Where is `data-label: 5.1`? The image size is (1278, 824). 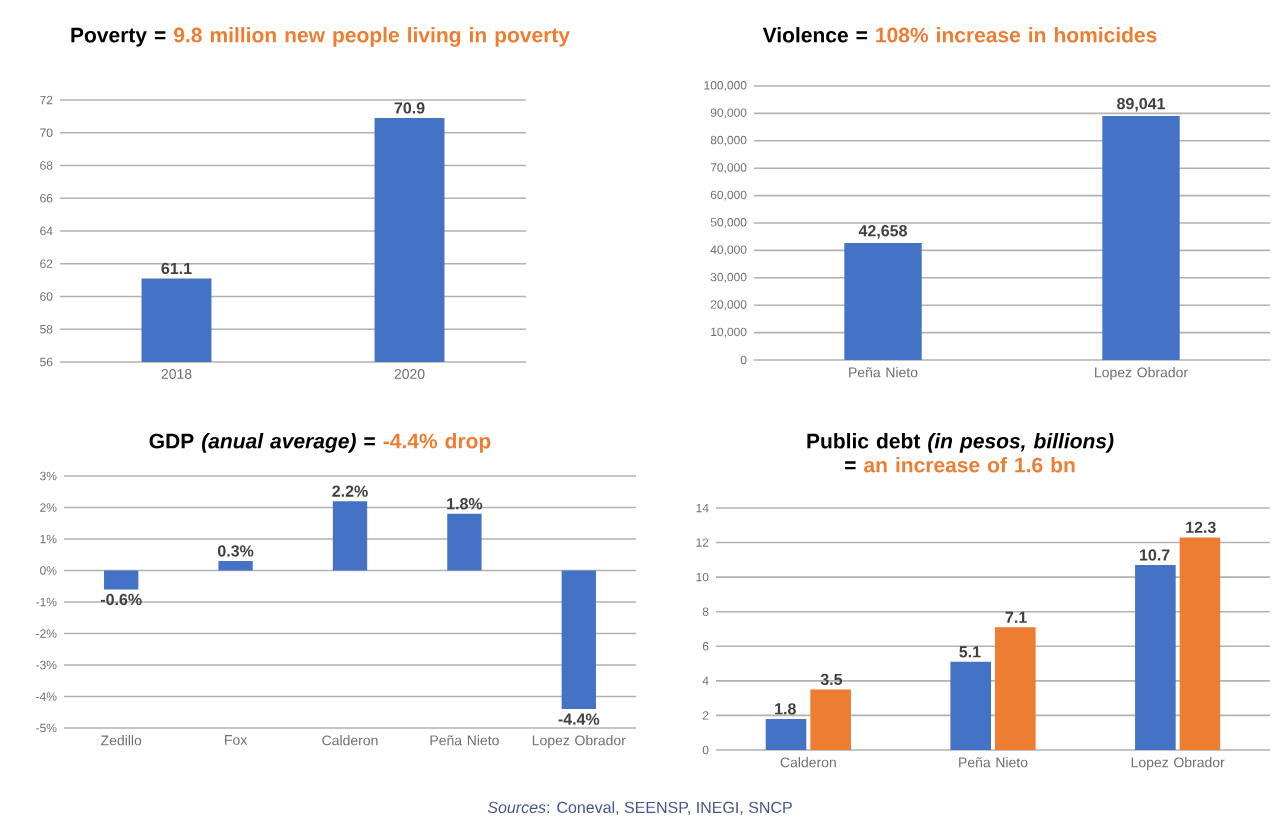 data-label: 5.1 is located at coordinates (970, 652).